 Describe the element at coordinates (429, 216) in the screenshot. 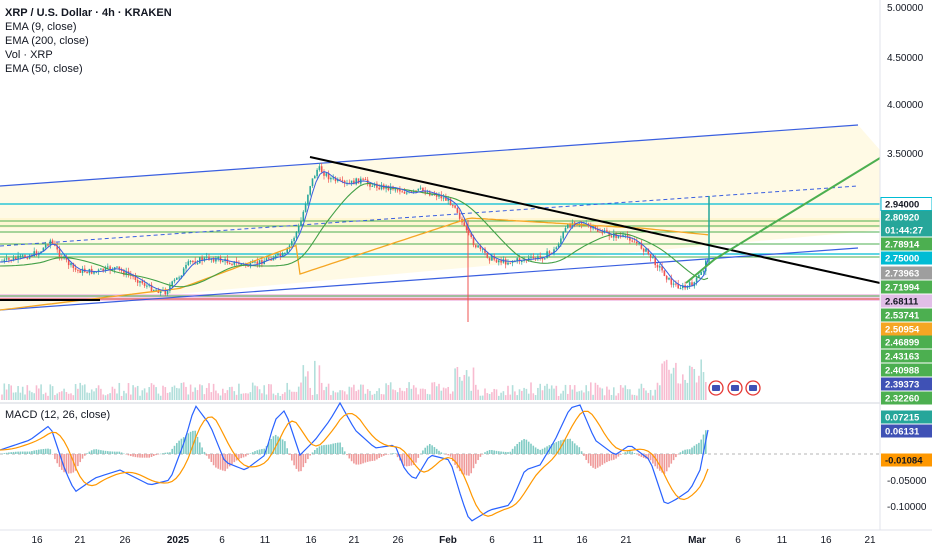

I see `channel-mid-line` at that location.